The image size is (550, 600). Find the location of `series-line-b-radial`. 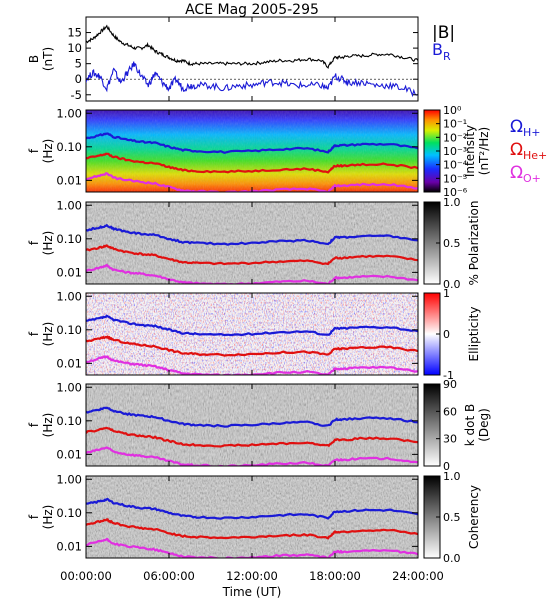

series-line-b-radial is located at coordinates (252, 79).